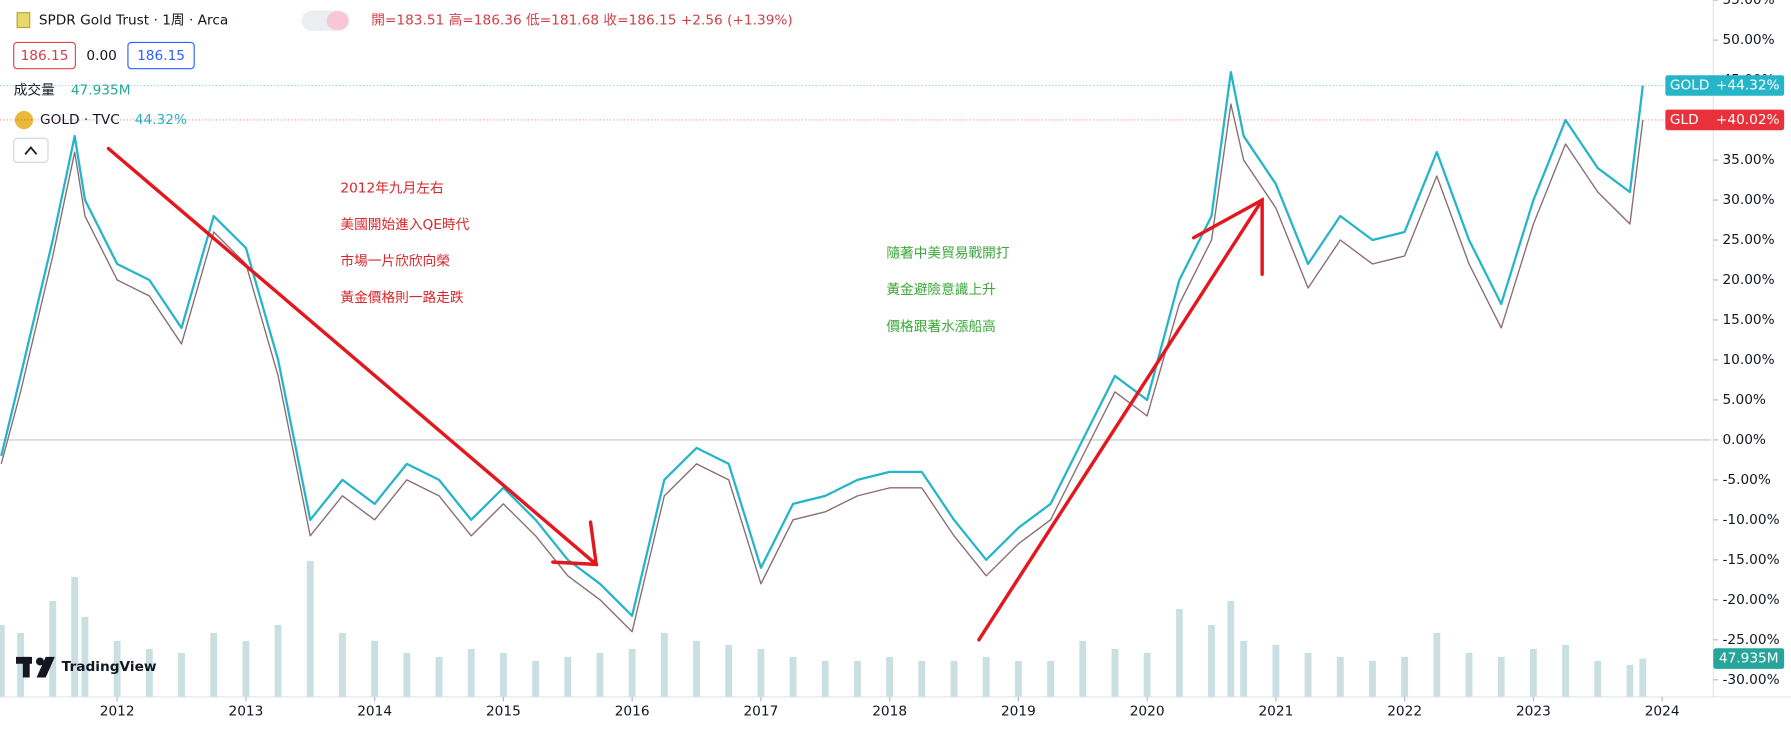  I want to click on y-tick-label: 5.00%, so click(1743, 400).